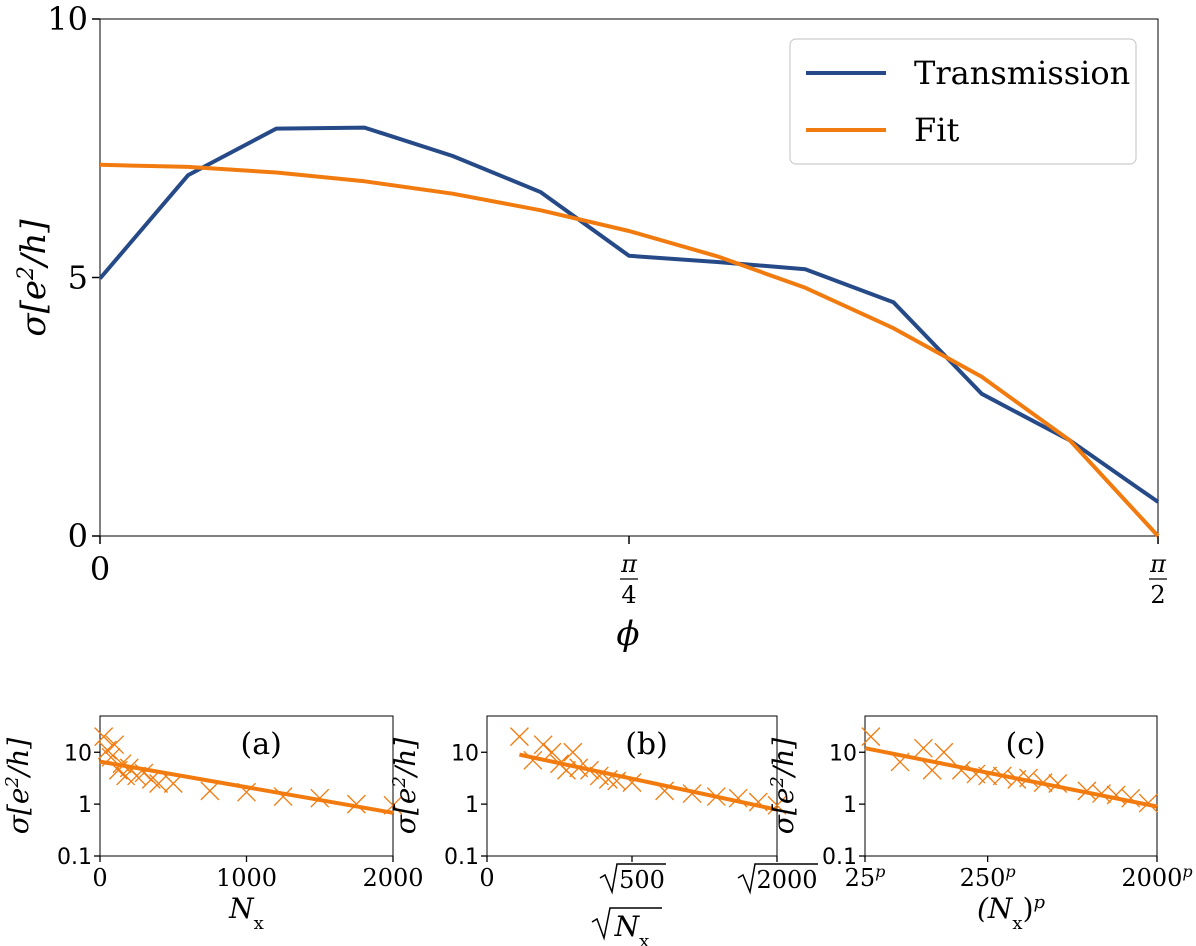 The width and height of the screenshot is (1196, 946). I want to click on main-x-tick-label: 0, so click(100, 569).